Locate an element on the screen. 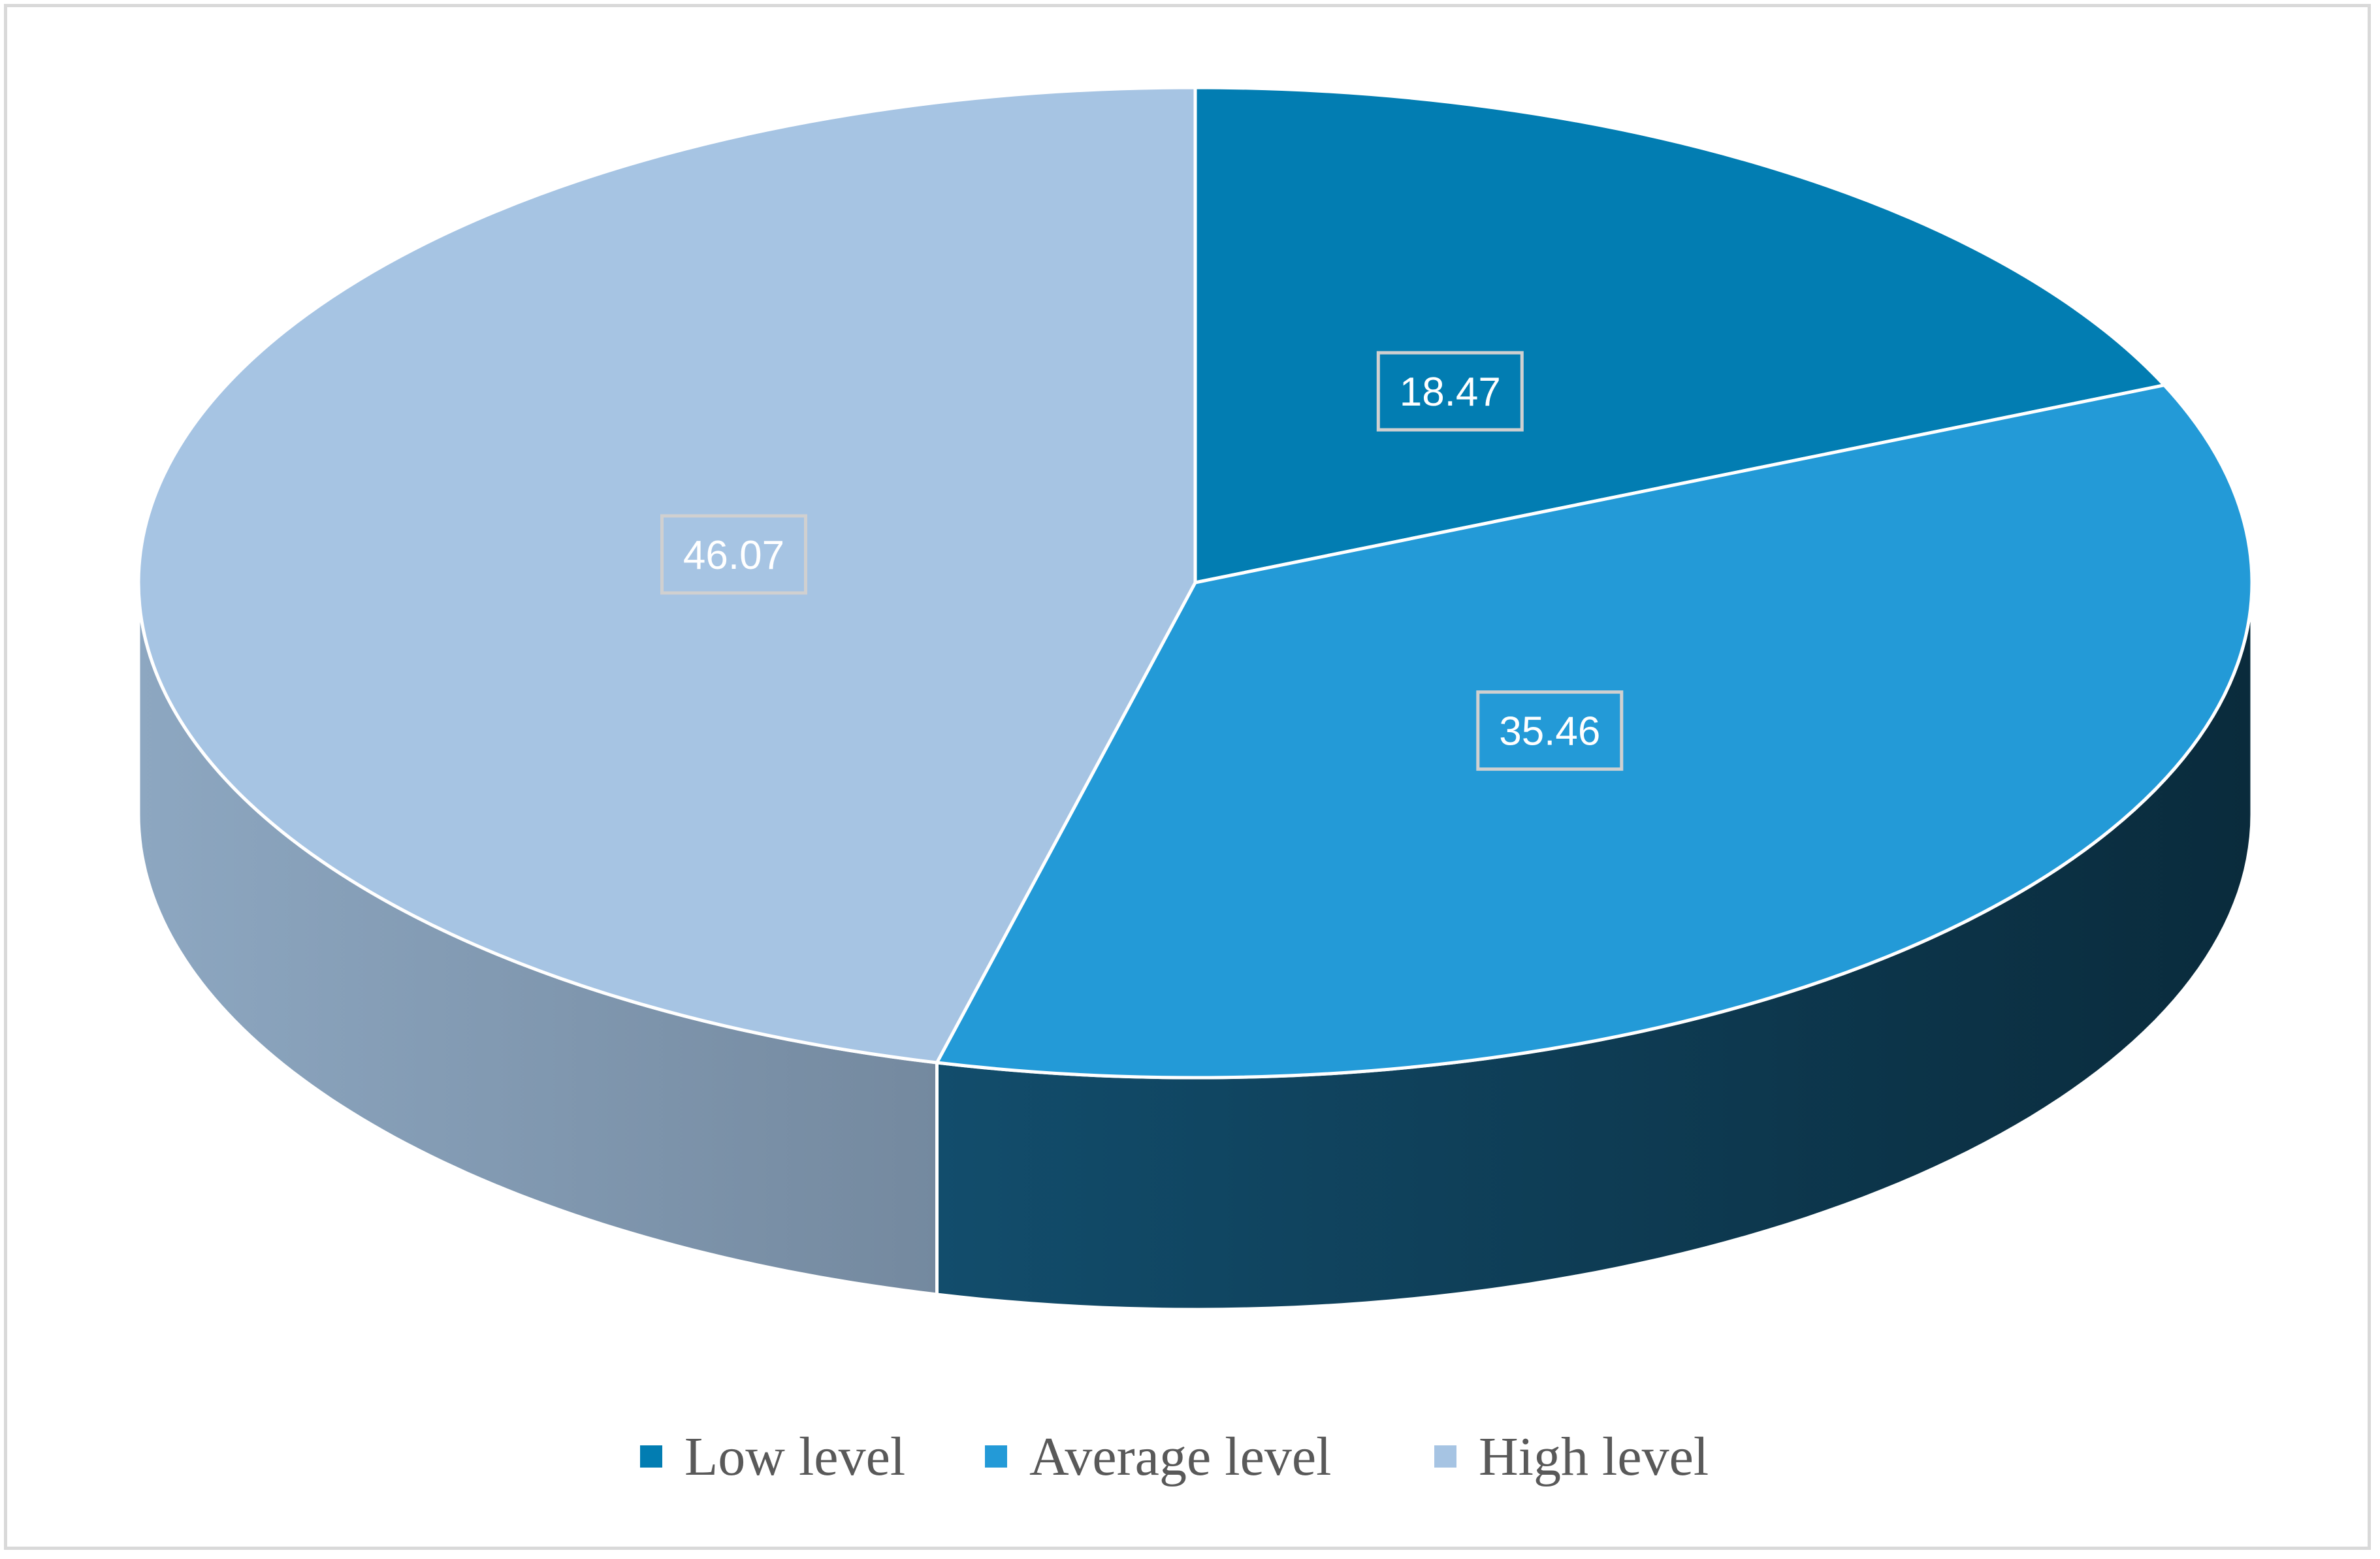 This screenshot has height=1559, width=2380. legend: Low level Average level High level is located at coordinates (1174, 1456).